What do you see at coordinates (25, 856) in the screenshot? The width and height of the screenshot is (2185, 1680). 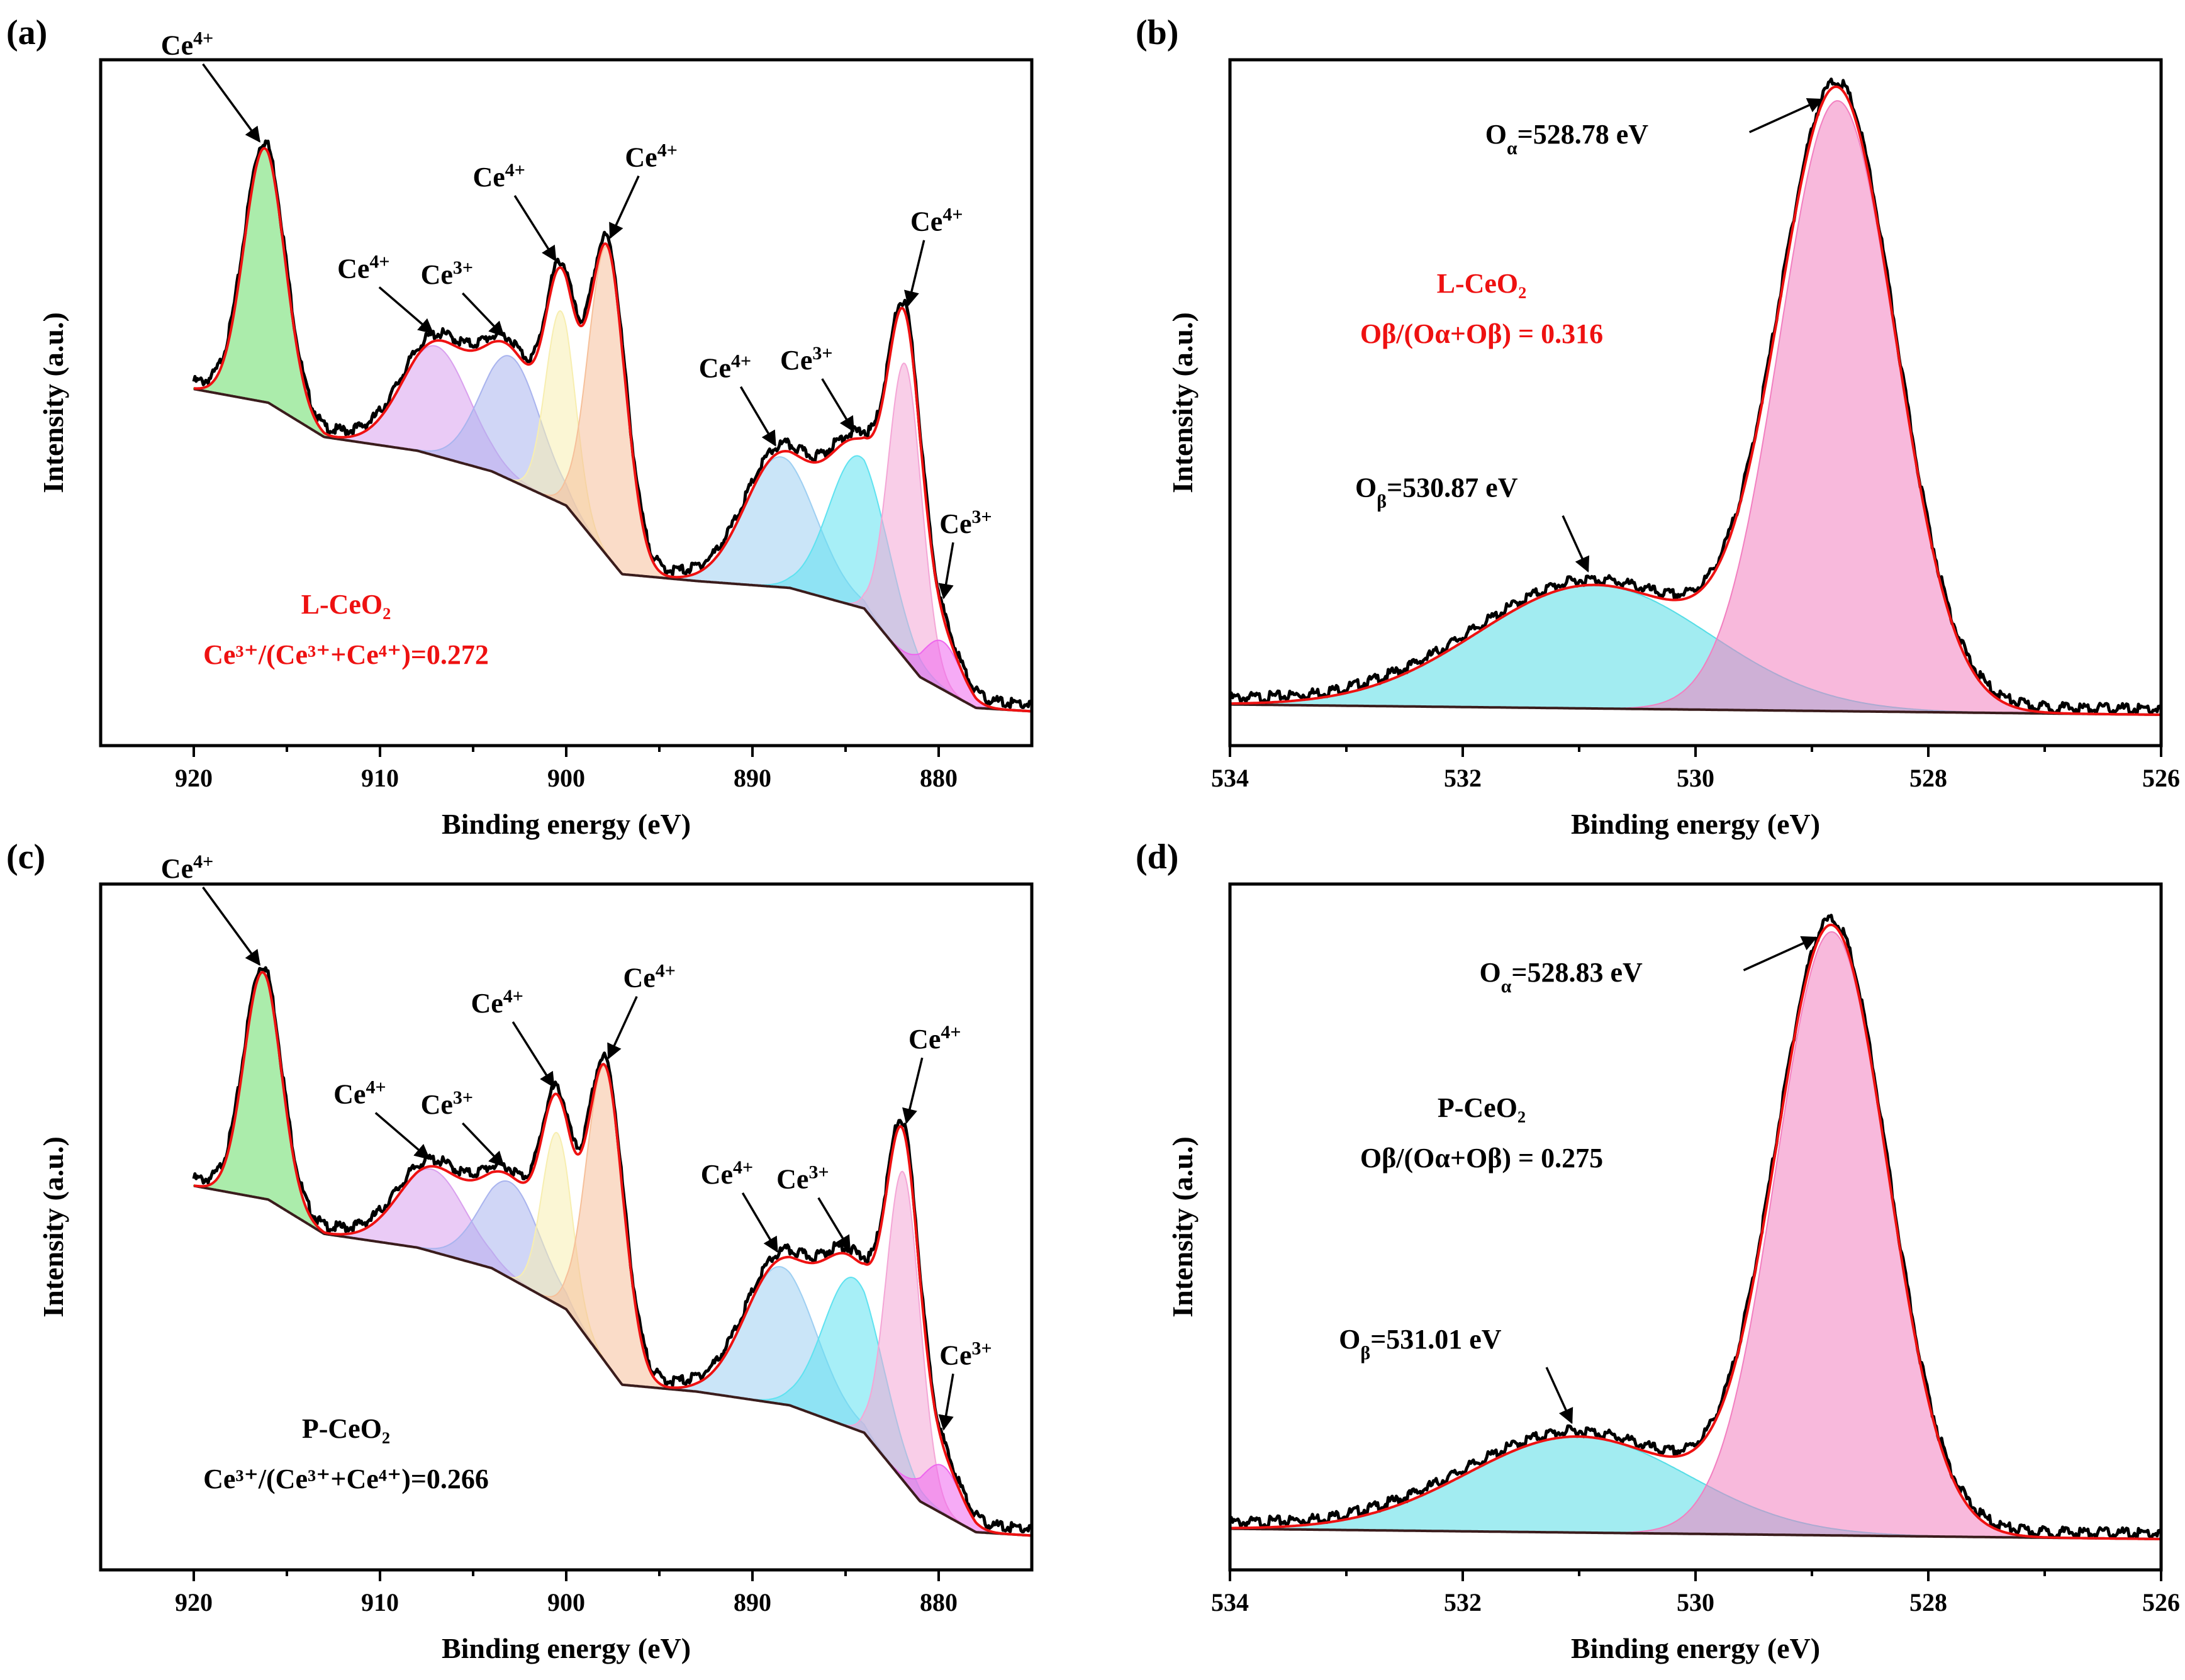 I see `panel-label: (c)` at bounding box center [25, 856].